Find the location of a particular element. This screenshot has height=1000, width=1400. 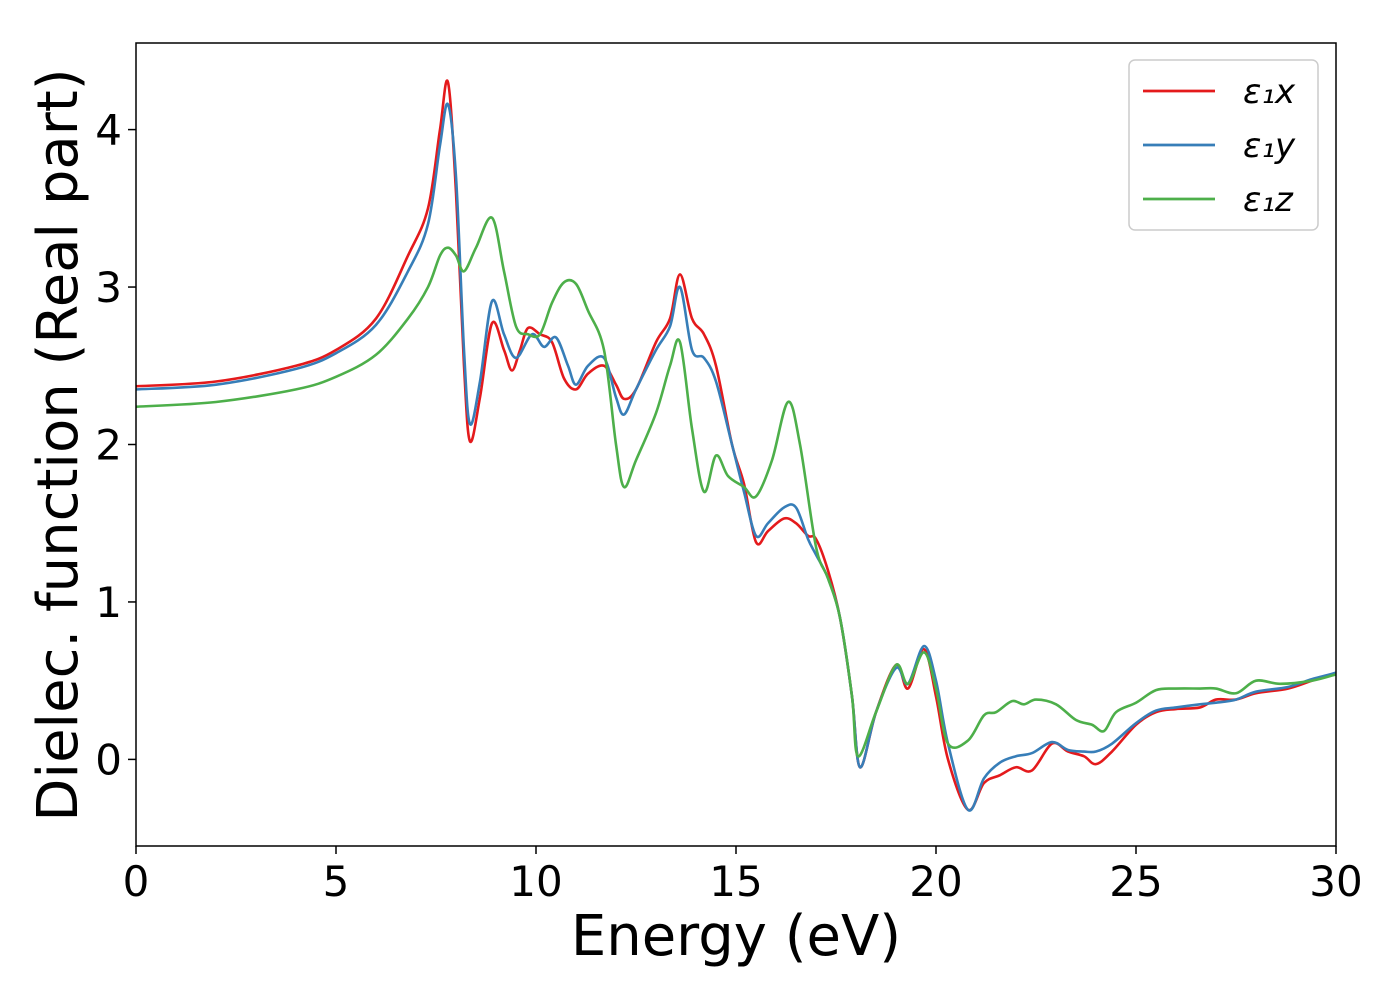

legend-box is located at coordinates (1223, 145).